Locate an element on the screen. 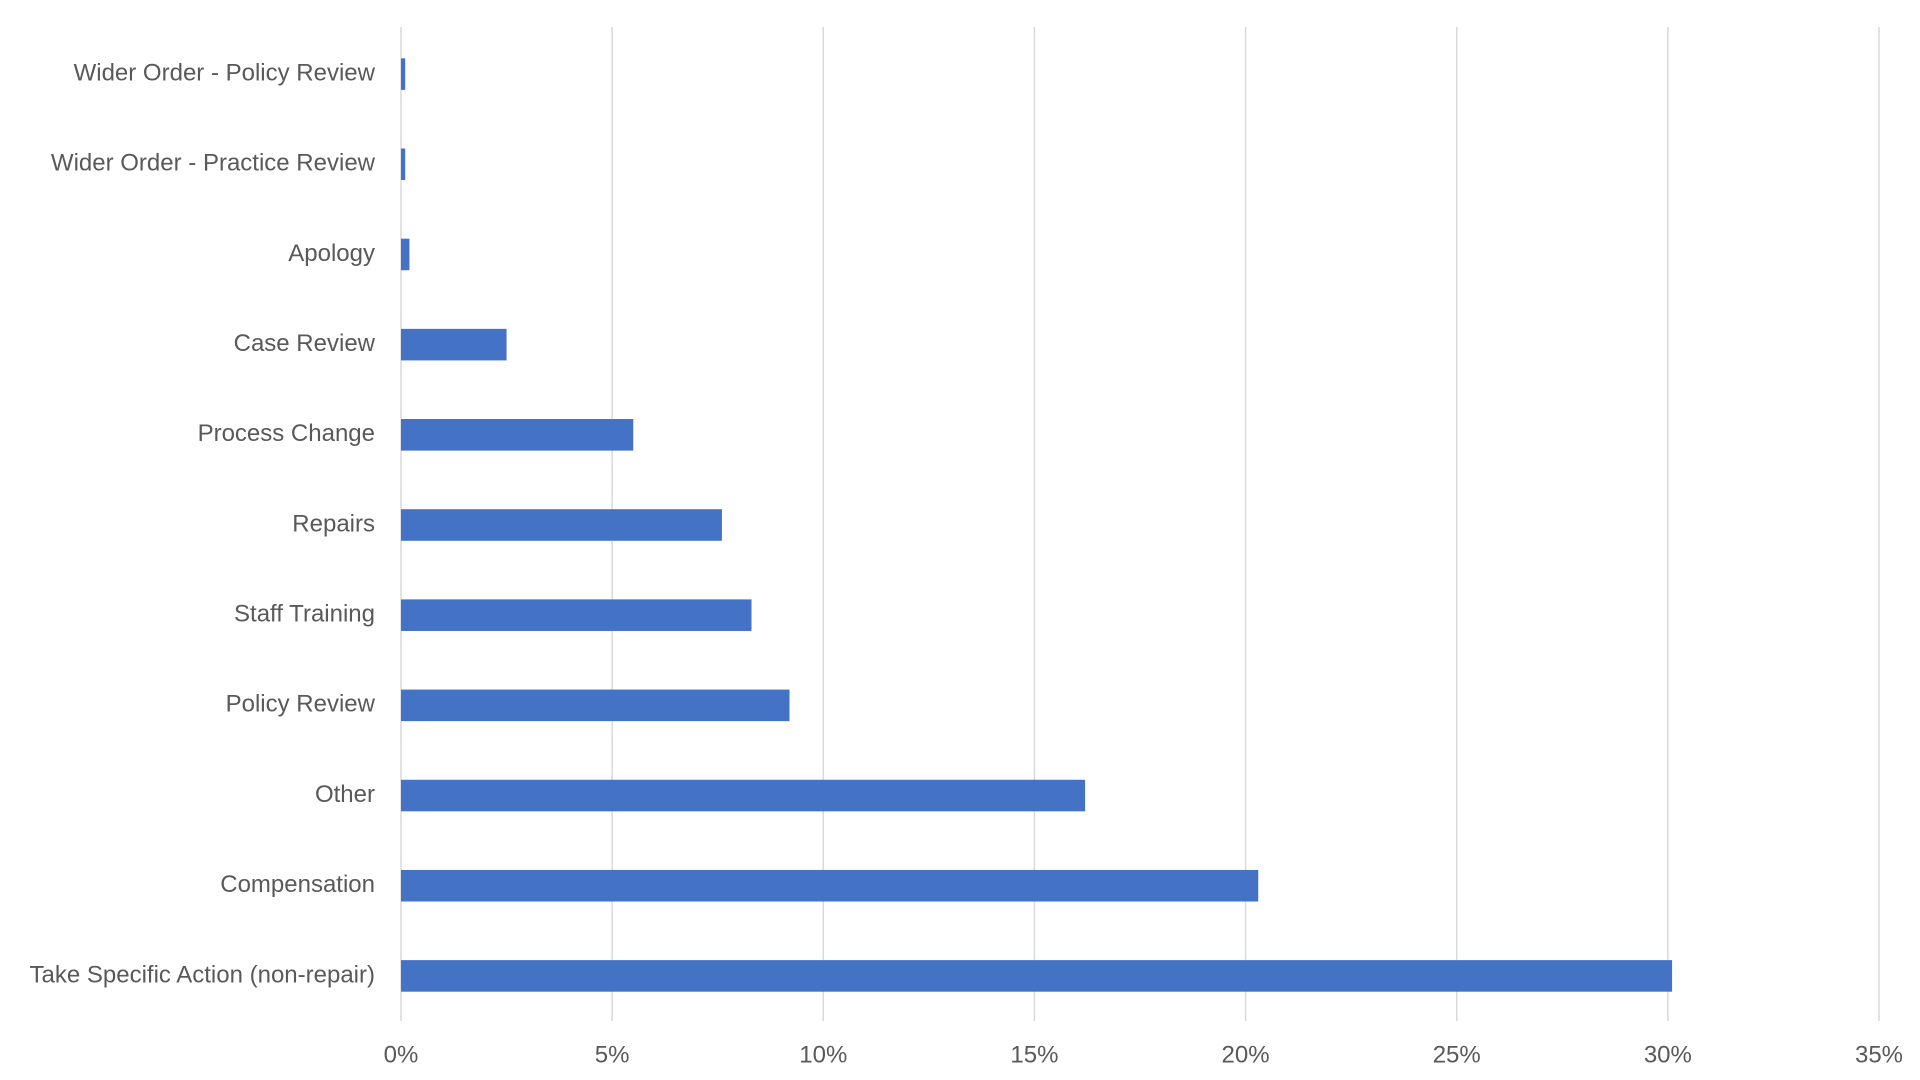 The width and height of the screenshot is (1920, 1080). y-tick-label: Policy Review is located at coordinates (301, 704).